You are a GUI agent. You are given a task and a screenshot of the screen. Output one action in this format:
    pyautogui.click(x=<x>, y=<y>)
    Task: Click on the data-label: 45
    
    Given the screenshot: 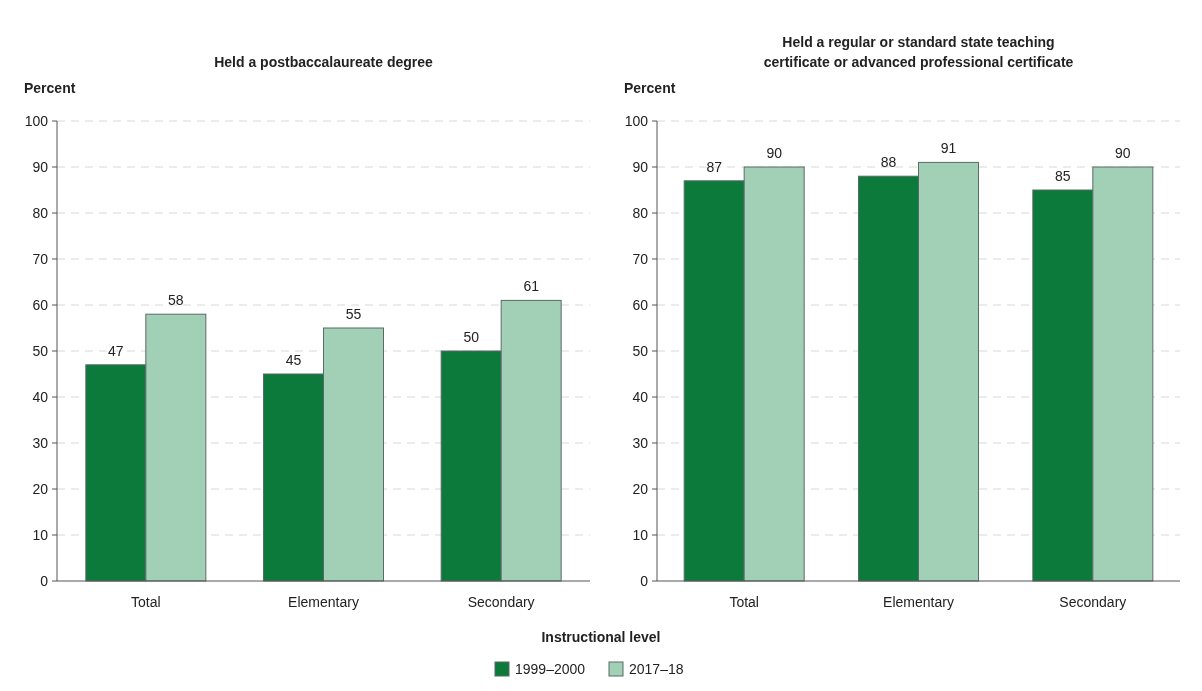 What is the action you would take?
    pyautogui.click(x=293, y=360)
    